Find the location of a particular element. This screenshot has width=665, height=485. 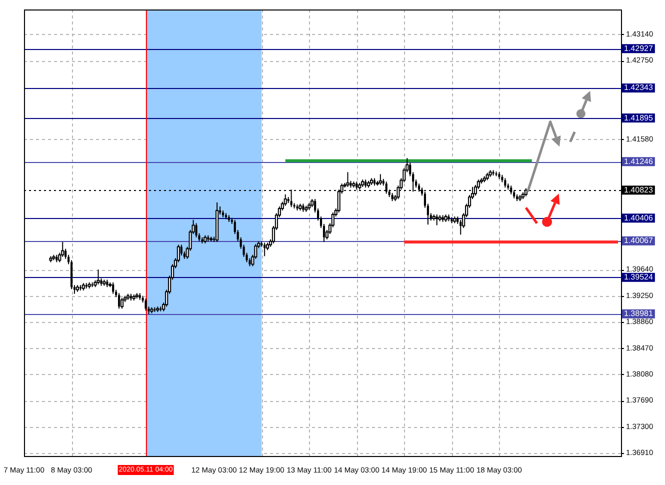

ref-line-label: 1.41895 is located at coordinates (639, 117).